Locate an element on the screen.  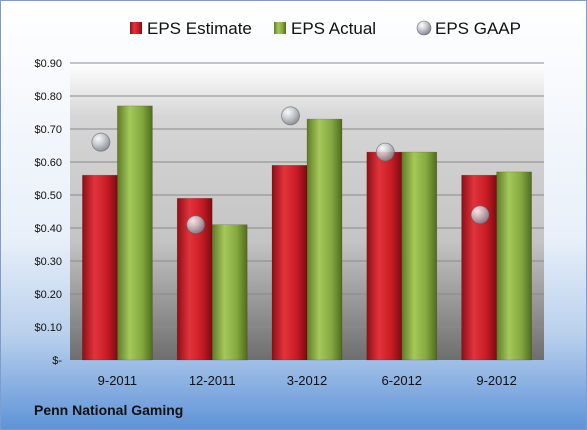
company-name: Penn National Gaming is located at coordinates (108, 410).